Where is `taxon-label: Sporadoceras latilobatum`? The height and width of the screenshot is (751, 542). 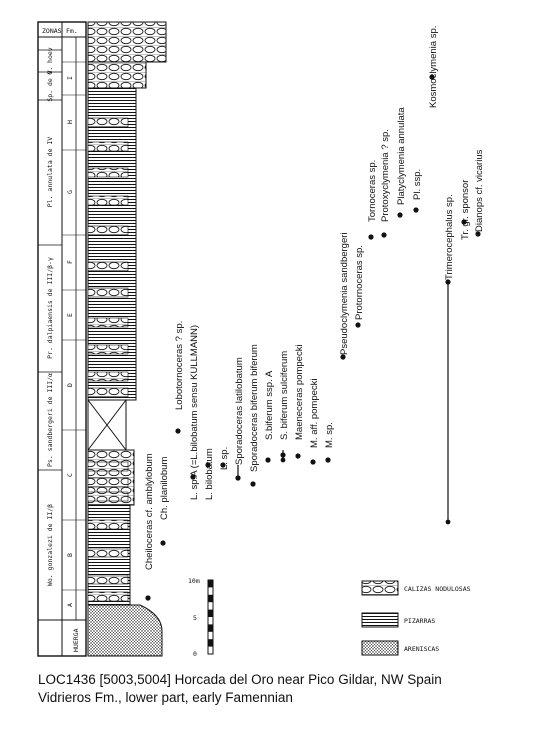 taxon-label: Sporadoceras latilobatum is located at coordinates (239, 411).